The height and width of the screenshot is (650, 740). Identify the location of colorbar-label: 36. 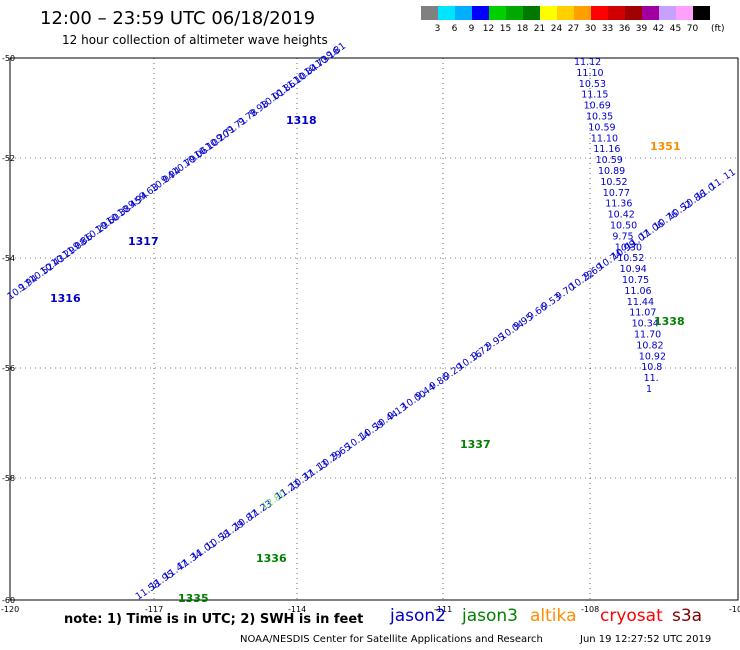
(624, 29).